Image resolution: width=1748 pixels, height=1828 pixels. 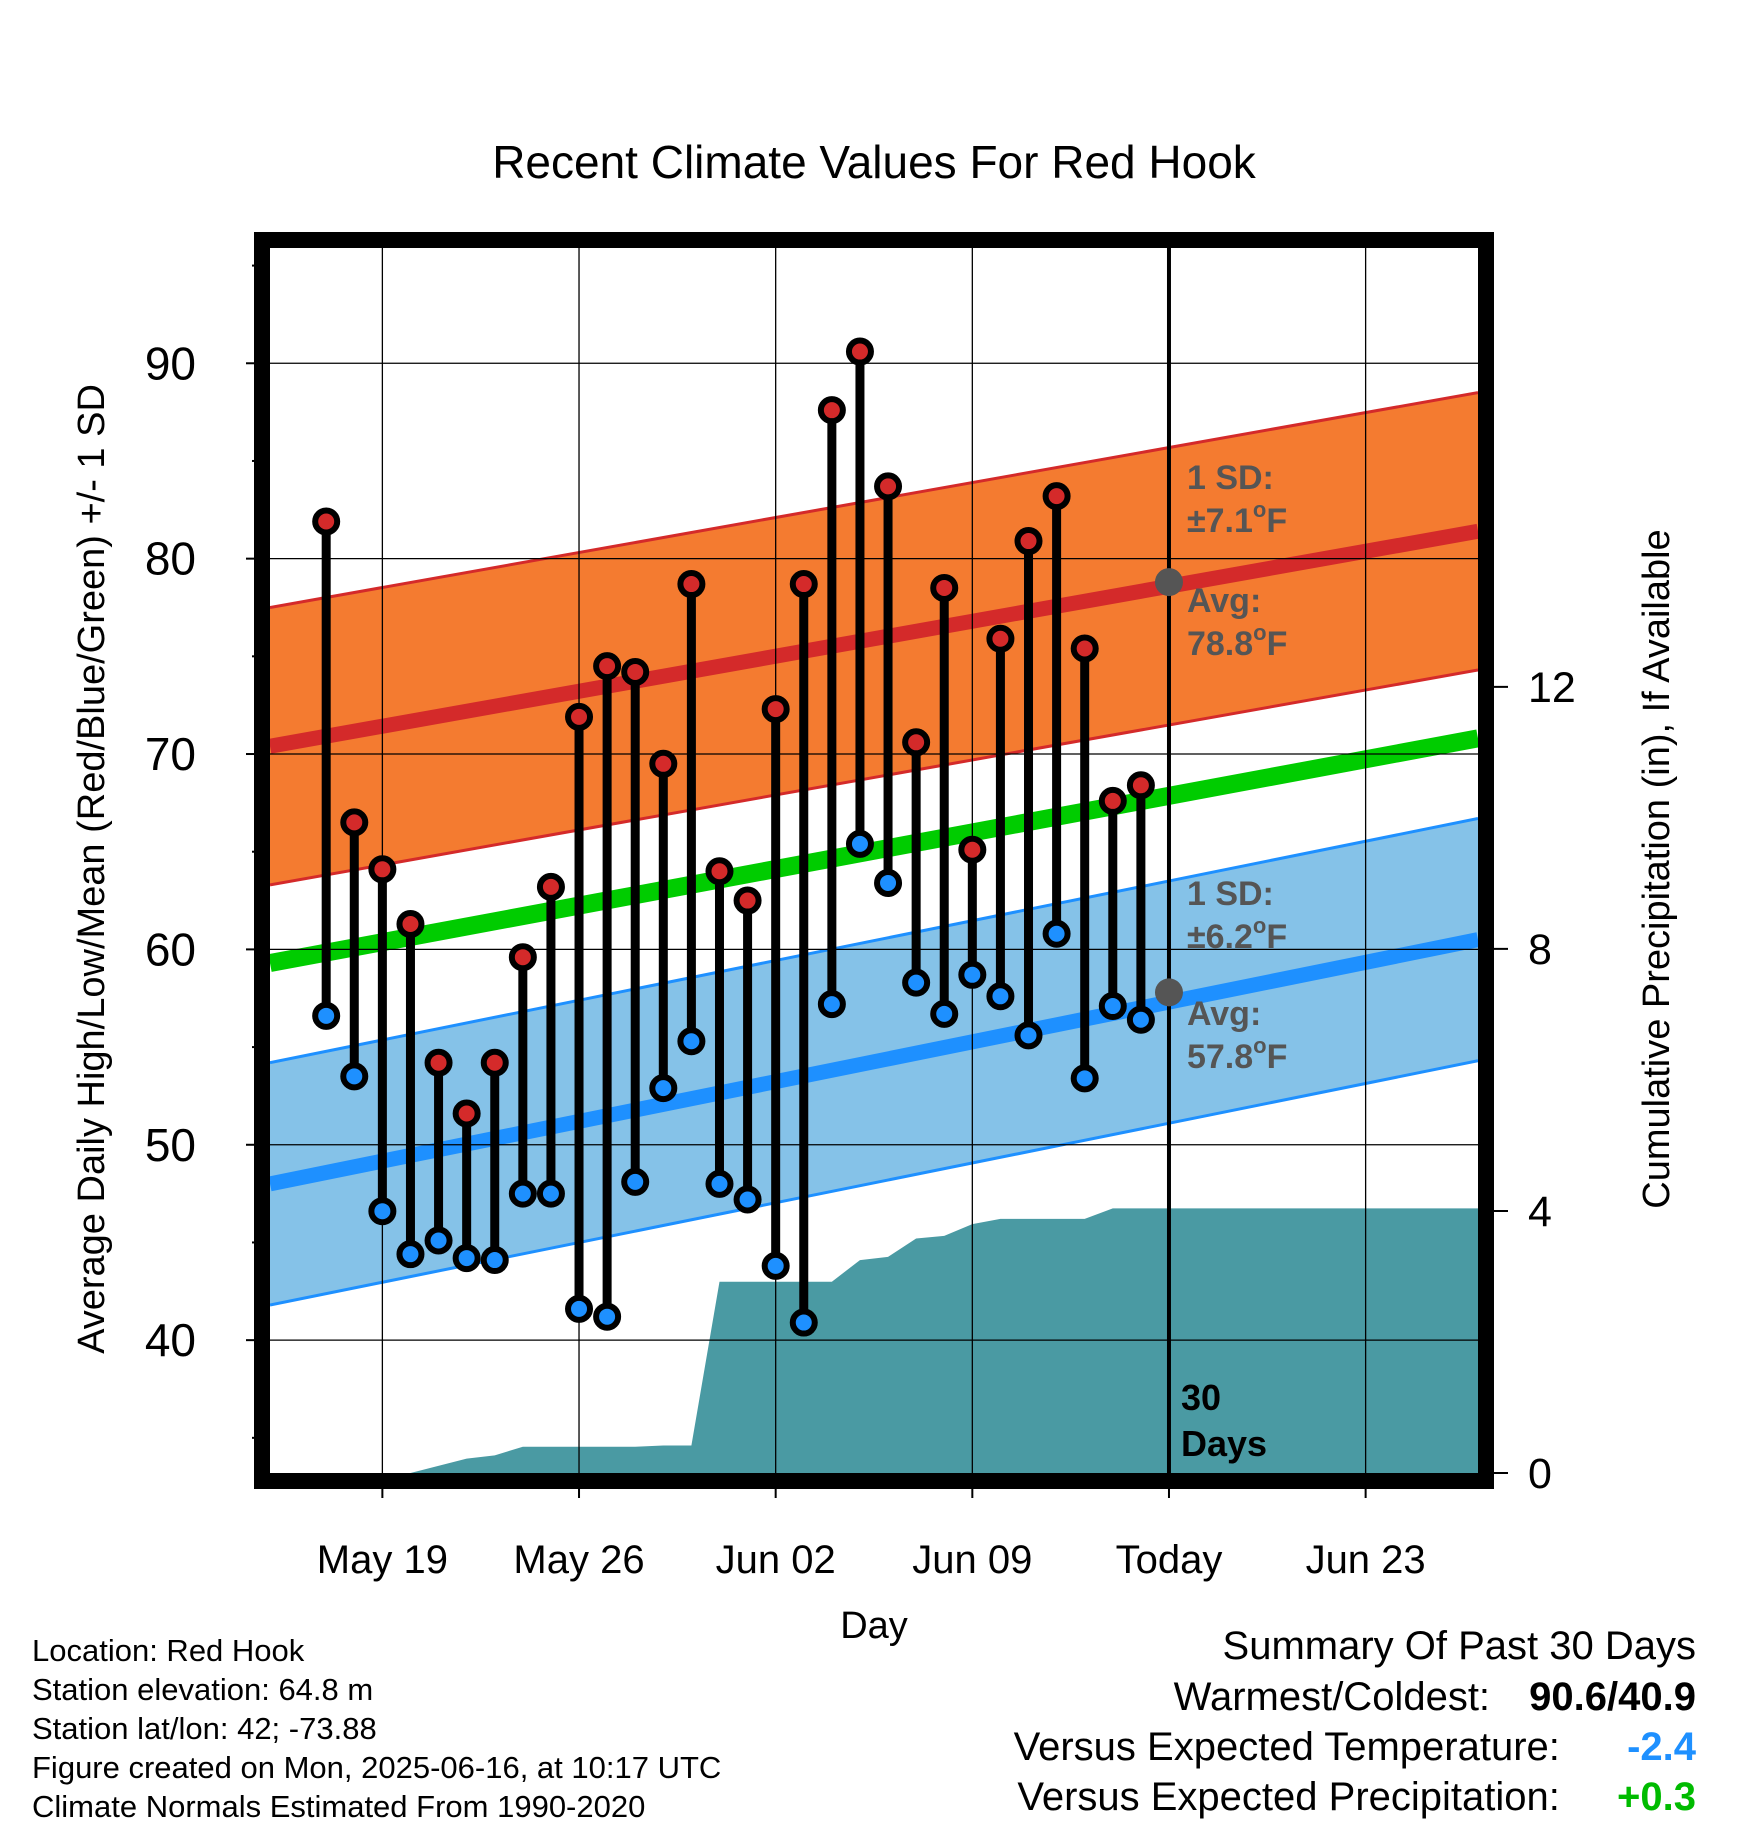 What do you see at coordinates (1288, 1797) in the screenshot?
I see `precip-departure-label: Versus Expected Precipitation:` at bounding box center [1288, 1797].